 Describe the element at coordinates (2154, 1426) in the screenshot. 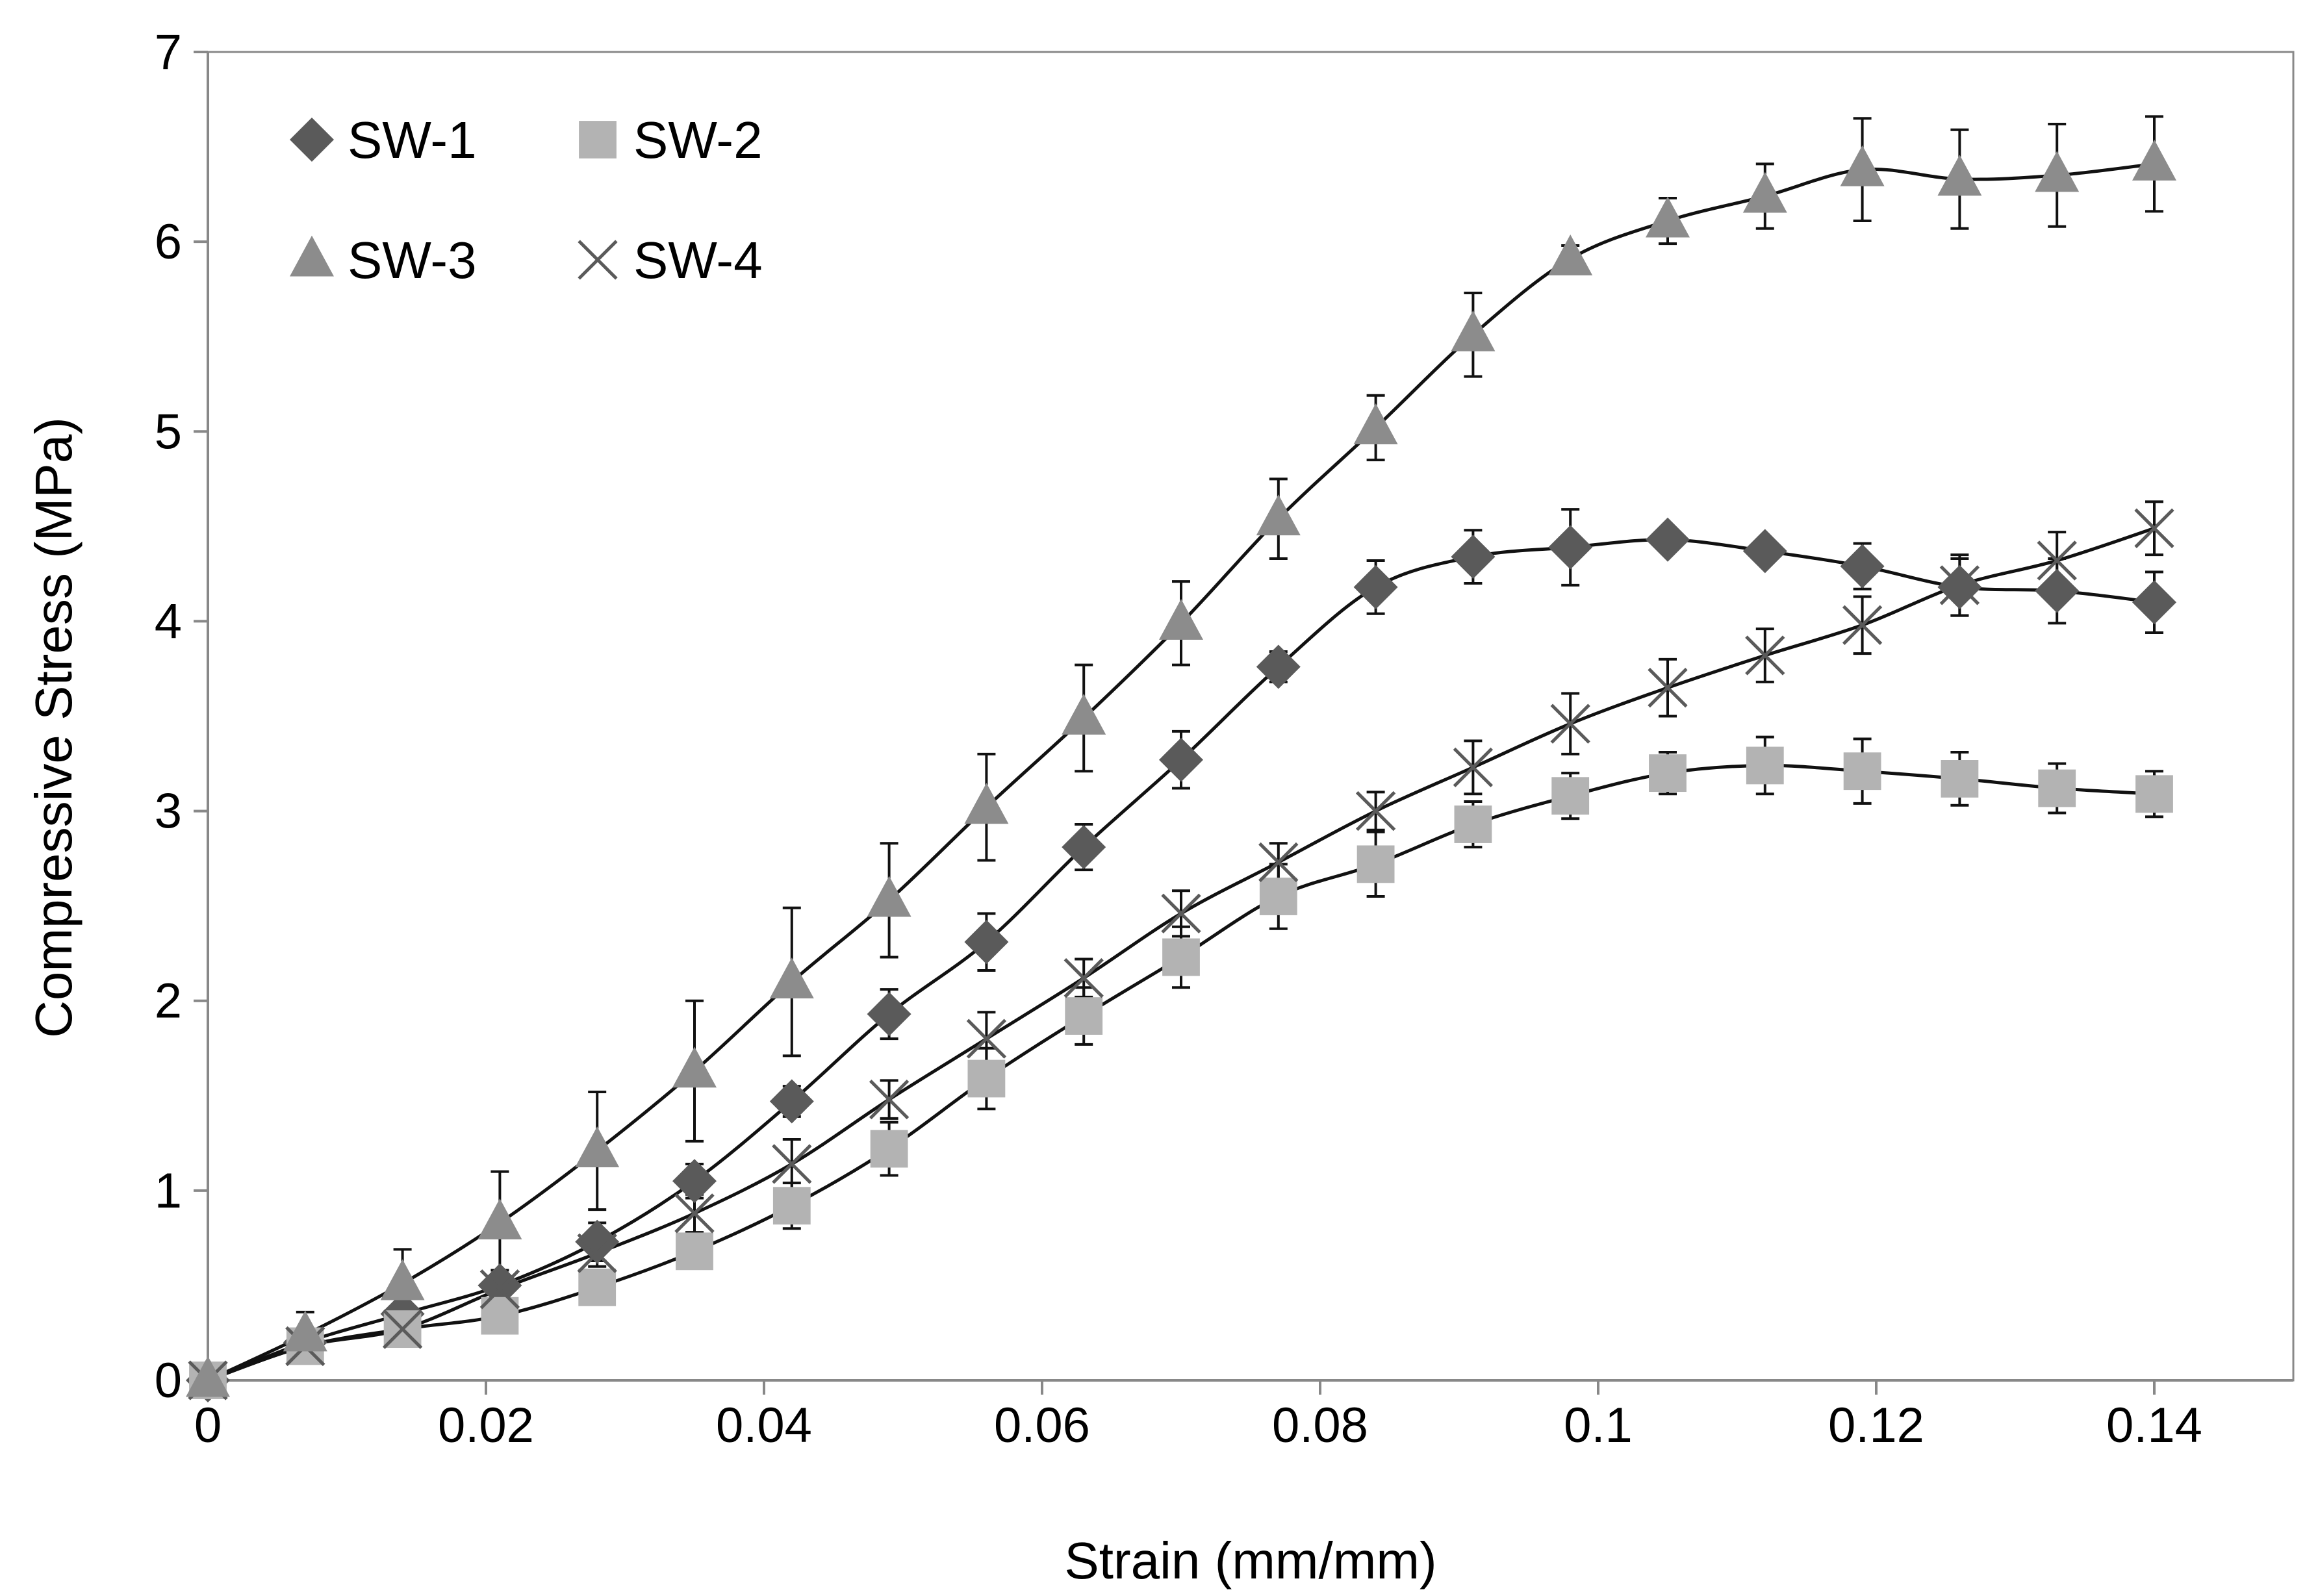

I see `x-tick-label: 0.14` at that location.